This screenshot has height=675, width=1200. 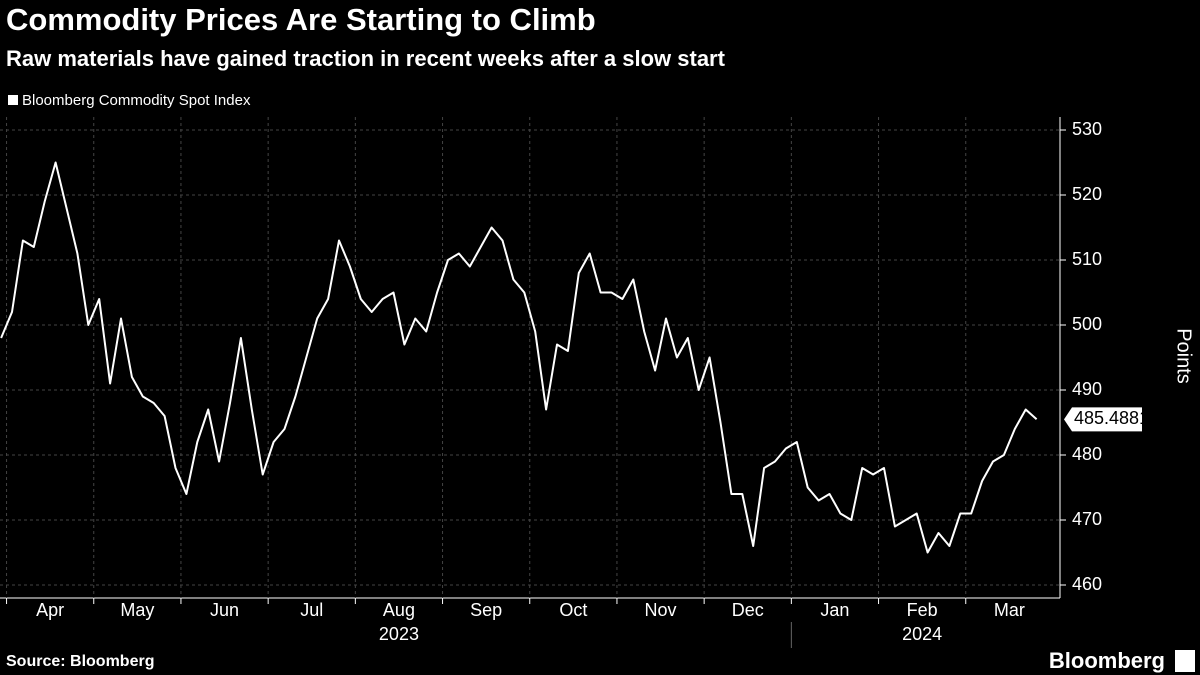 I want to click on last-value-label: 485.4881, so click(x=1111, y=418).